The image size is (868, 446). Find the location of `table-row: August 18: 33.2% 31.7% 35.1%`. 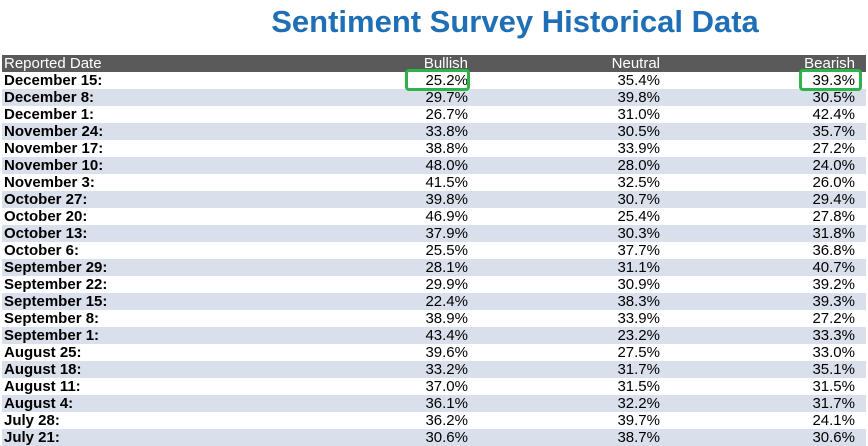

table-row: August 18: 33.2% 31.7% 35.1% is located at coordinates (434, 369).